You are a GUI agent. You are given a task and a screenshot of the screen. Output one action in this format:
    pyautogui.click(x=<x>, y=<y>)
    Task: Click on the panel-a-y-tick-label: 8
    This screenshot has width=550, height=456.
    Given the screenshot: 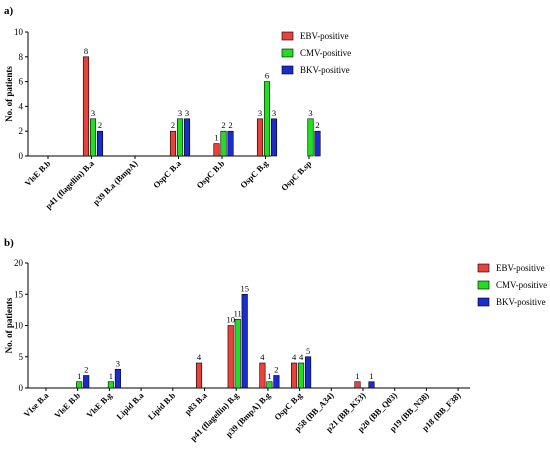 What is the action you would take?
    pyautogui.click(x=21, y=57)
    